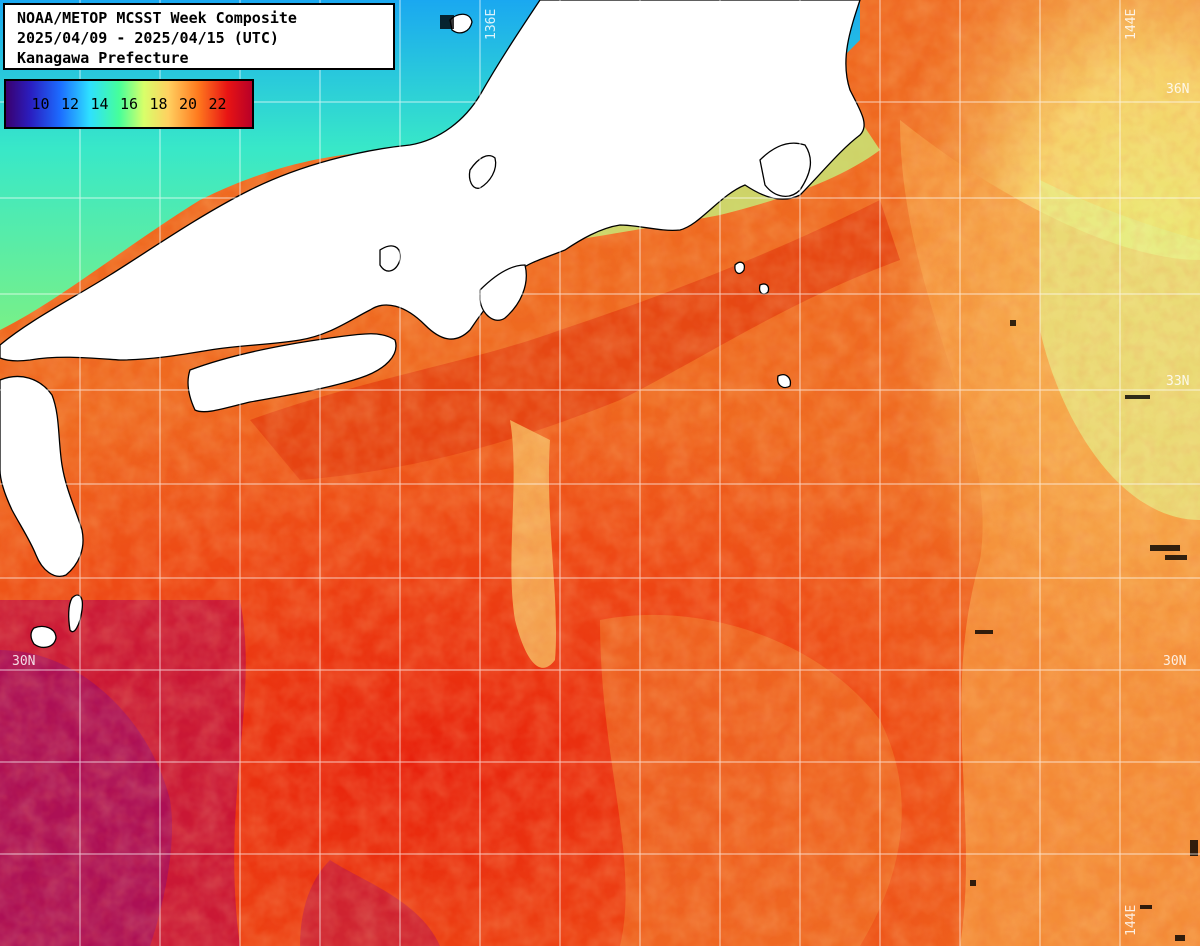 This screenshot has width=1200, height=946. Describe the element at coordinates (1175, 661) in the screenshot. I see `lat-label-30n-right: 30N` at that location.